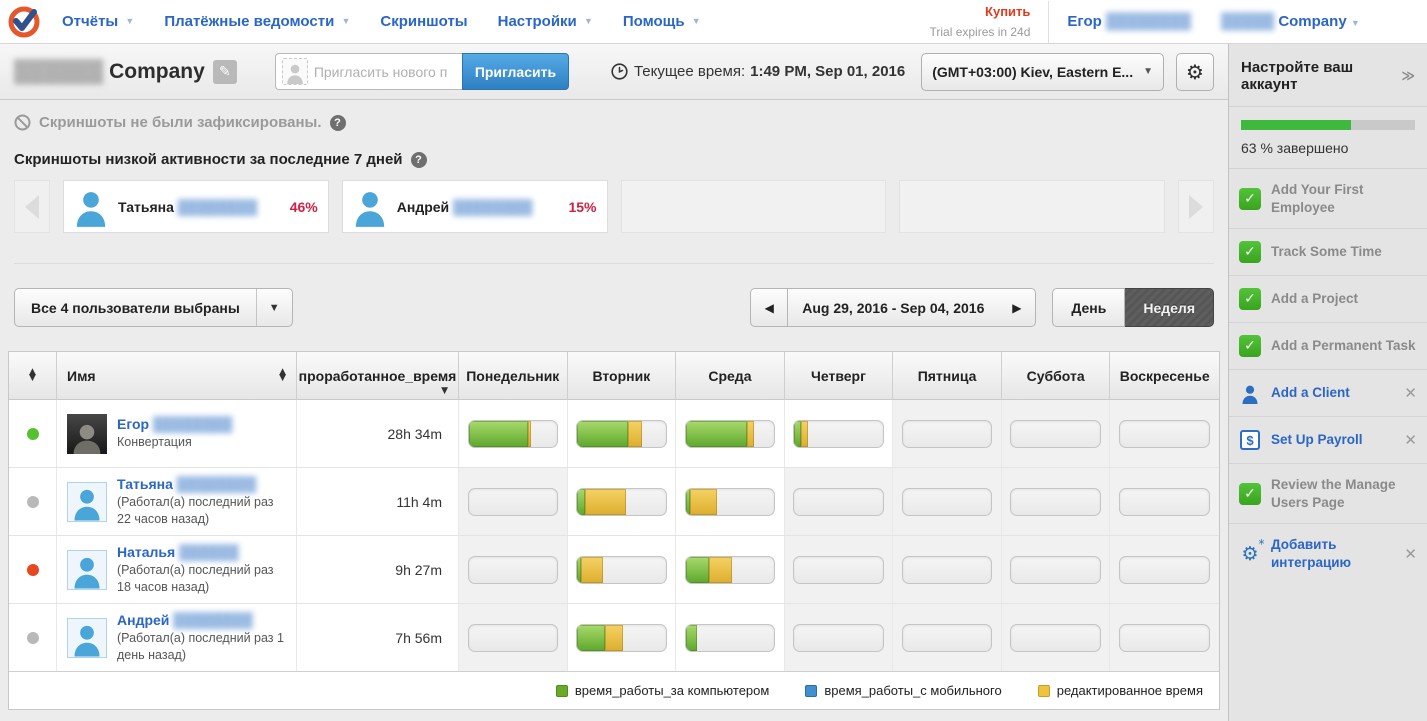 Image resolution: width=1427 pixels, height=721 pixels. I want to click on day-column-header: Среда, so click(730, 376).